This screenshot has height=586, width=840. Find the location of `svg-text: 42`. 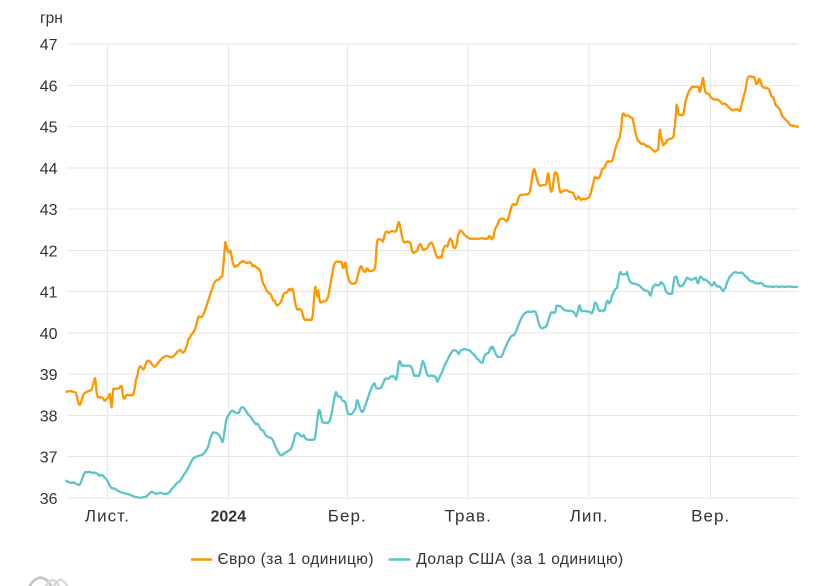

svg-text: 42 is located at coordinates (49, 251).